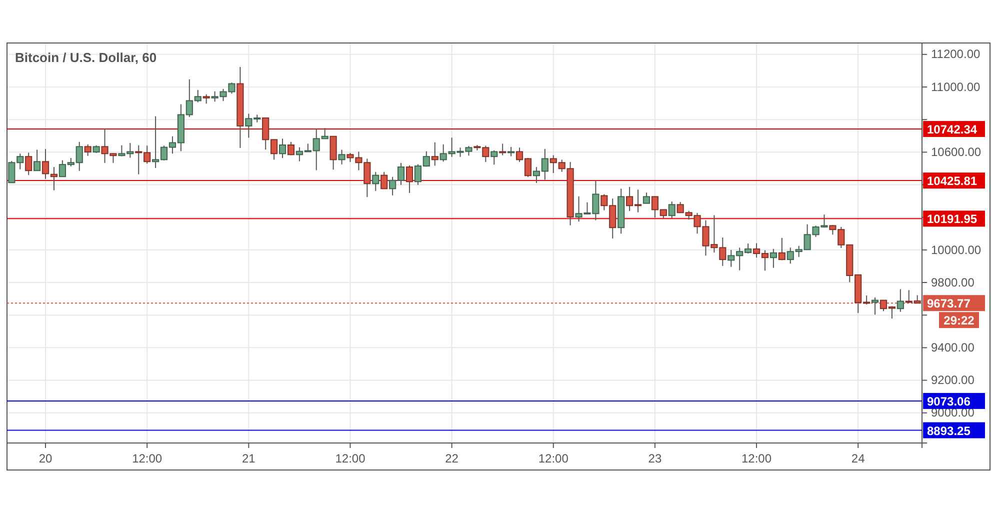 The image size is (991, 507). Describe the element at coordinates (952, 129) in the screenshot. I see `ref-line-label: 10742.34` at that location.